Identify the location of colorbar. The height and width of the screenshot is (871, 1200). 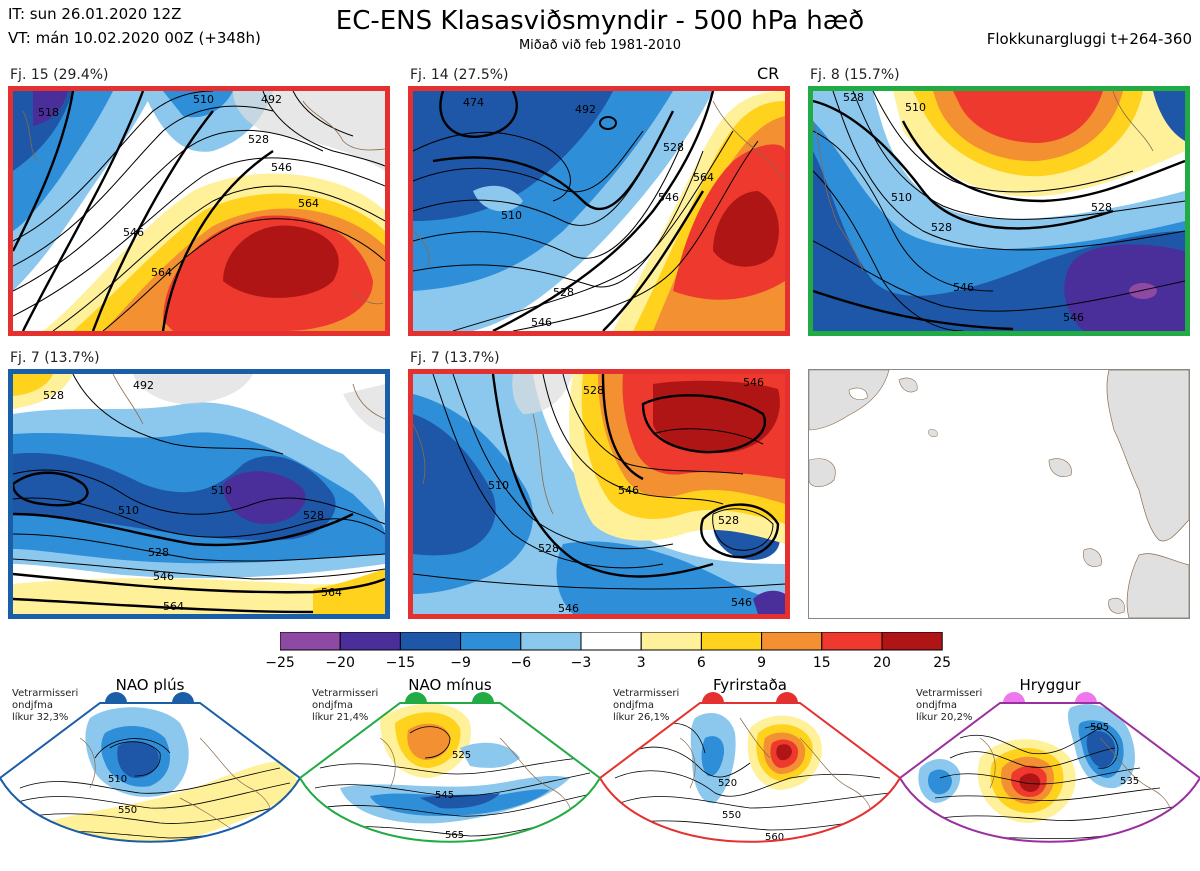
(611, 641).